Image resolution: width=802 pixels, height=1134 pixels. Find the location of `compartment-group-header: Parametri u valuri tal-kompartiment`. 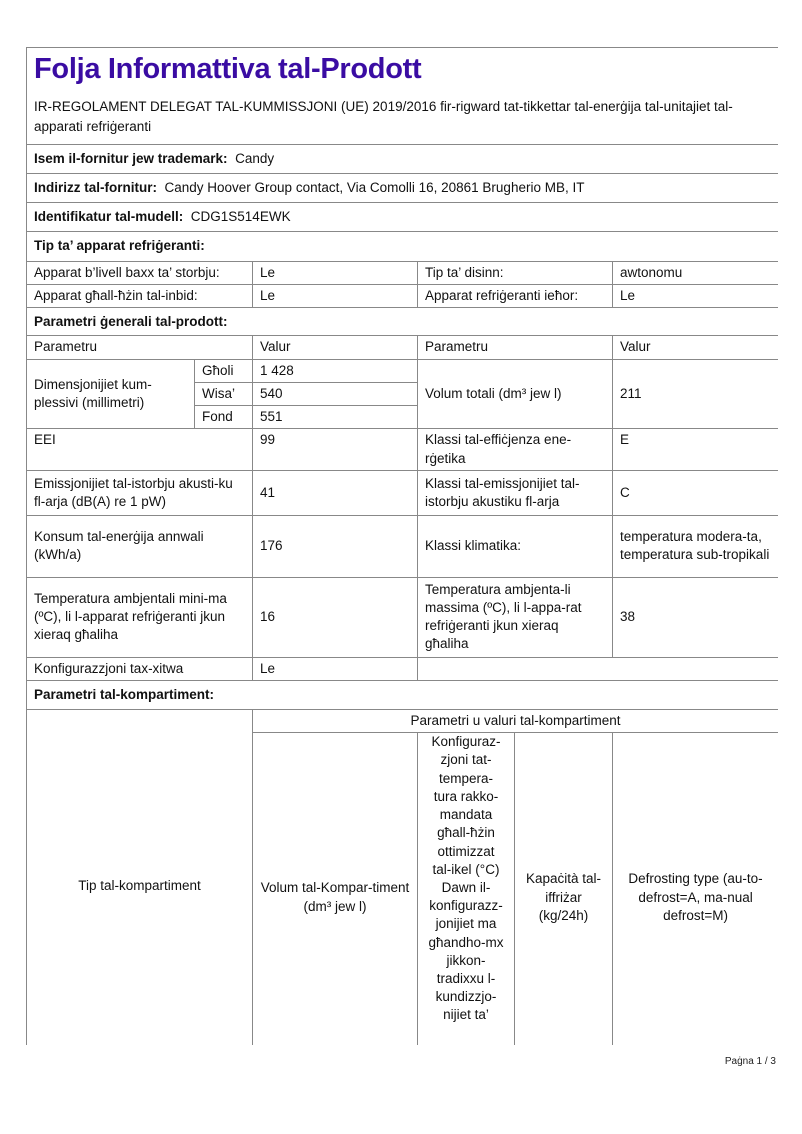

compartment-group-header: Parametri u valuri tal-kompartiment is located at coordinates (514, 721).